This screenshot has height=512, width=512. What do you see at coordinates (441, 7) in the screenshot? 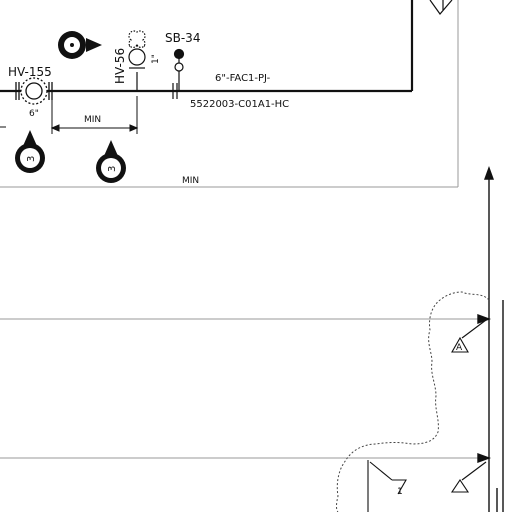
I see `top-right-partial-symbol` at bounding box center [441, 7].